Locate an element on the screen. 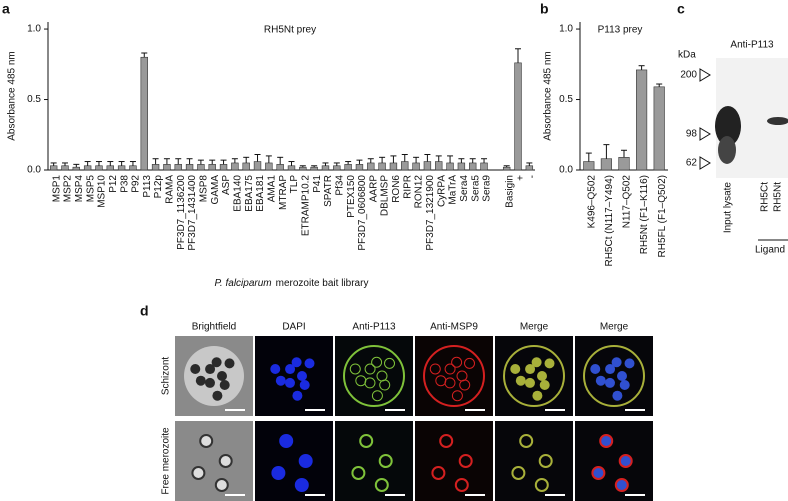 This screenshot has width=788, height=501. cell is located at coordinates (374, 376).